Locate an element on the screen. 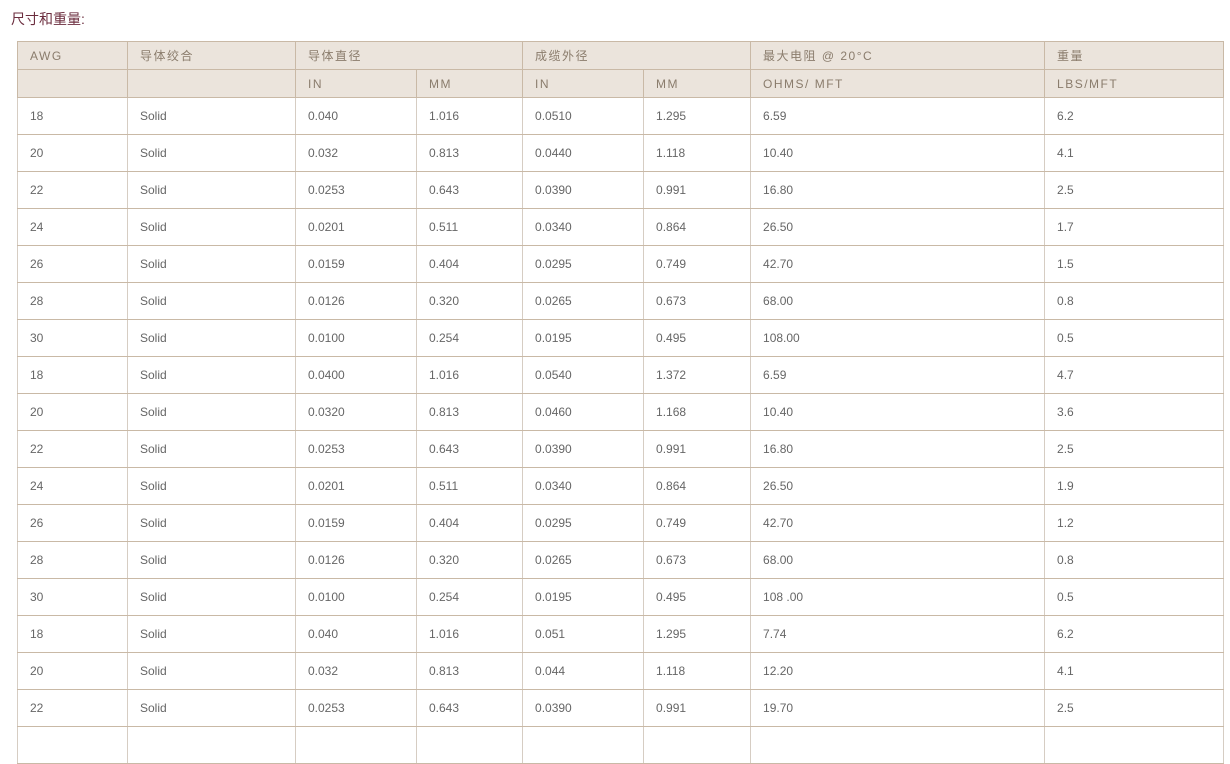  table-cell: 0.0400 is located at coordinates (356, 375).